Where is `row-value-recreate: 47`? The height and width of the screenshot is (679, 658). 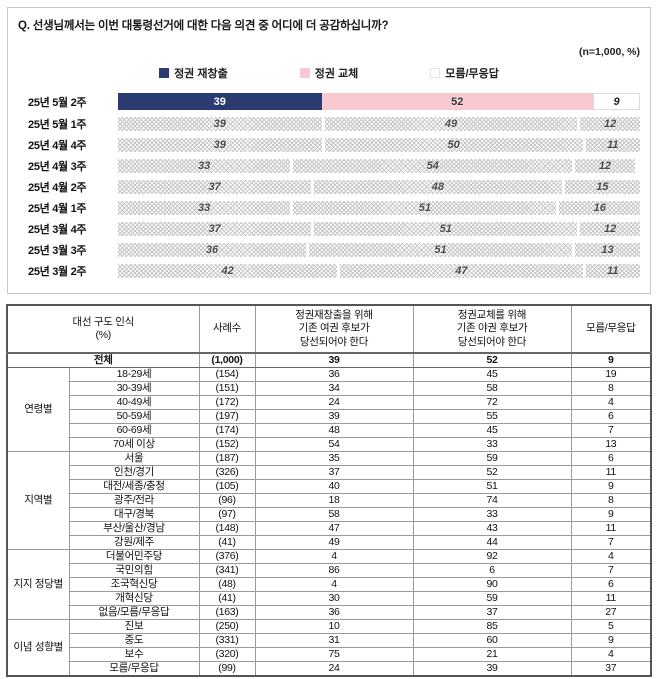
row-value-recreate: 47 is located at coordinates (334, 528).